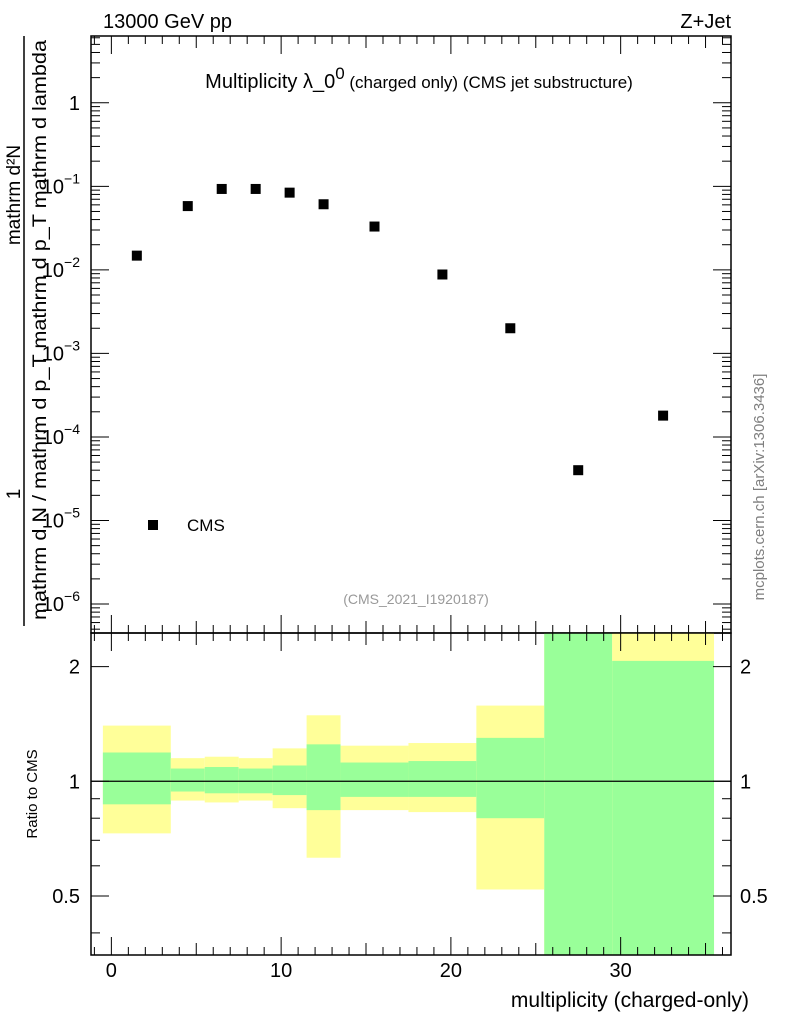  I want to click on main-y-tick-exponent: −4, so click(72, 429).